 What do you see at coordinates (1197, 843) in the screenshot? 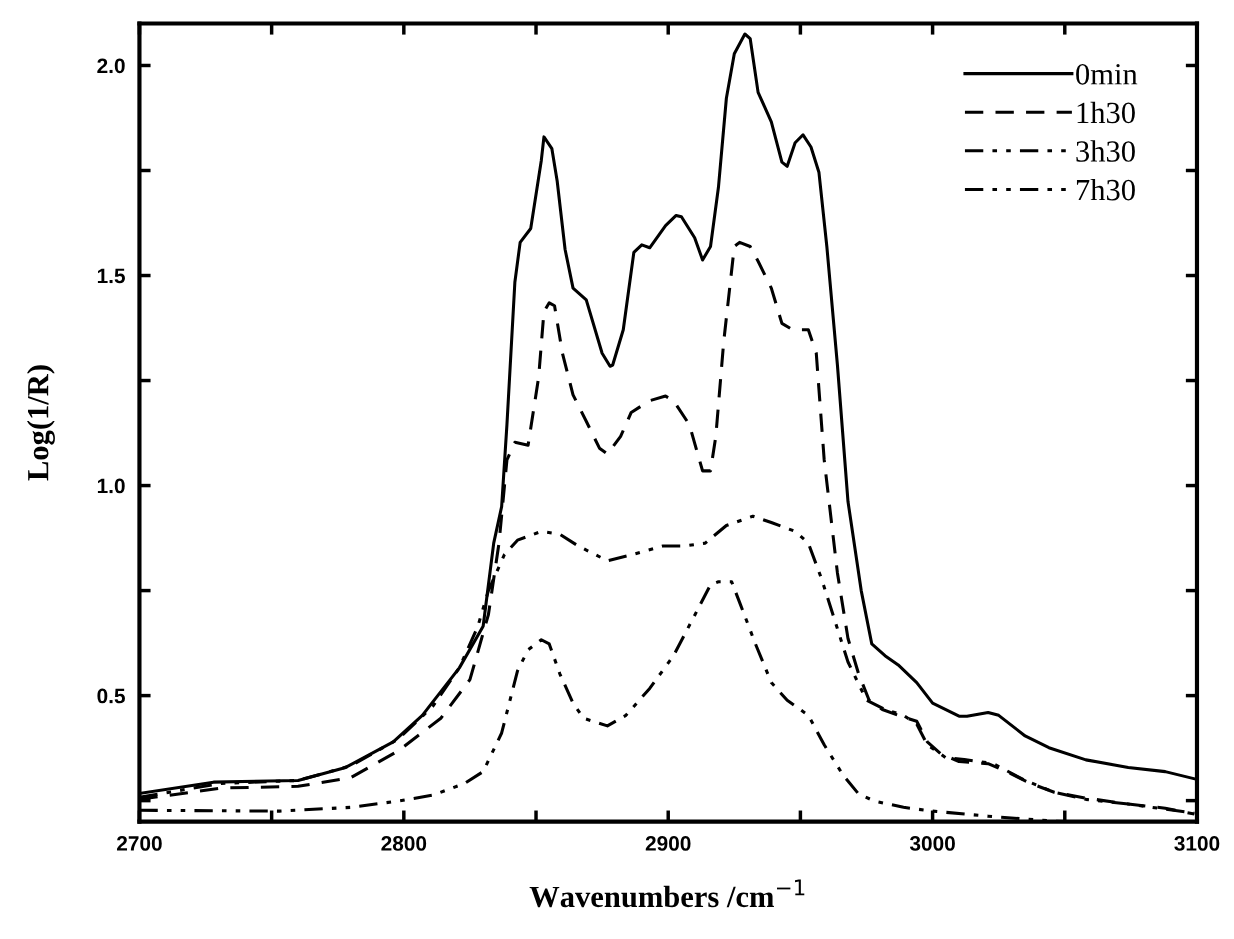
I see `x-tick-label: 3100` at bounding box center [1197, 843].